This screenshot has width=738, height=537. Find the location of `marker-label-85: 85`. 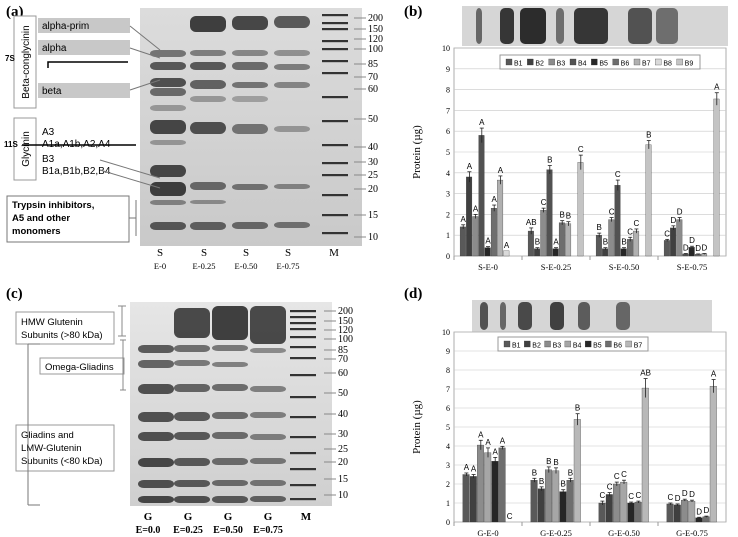

marker-label-85: 85 is located at coordinates (343, 350).